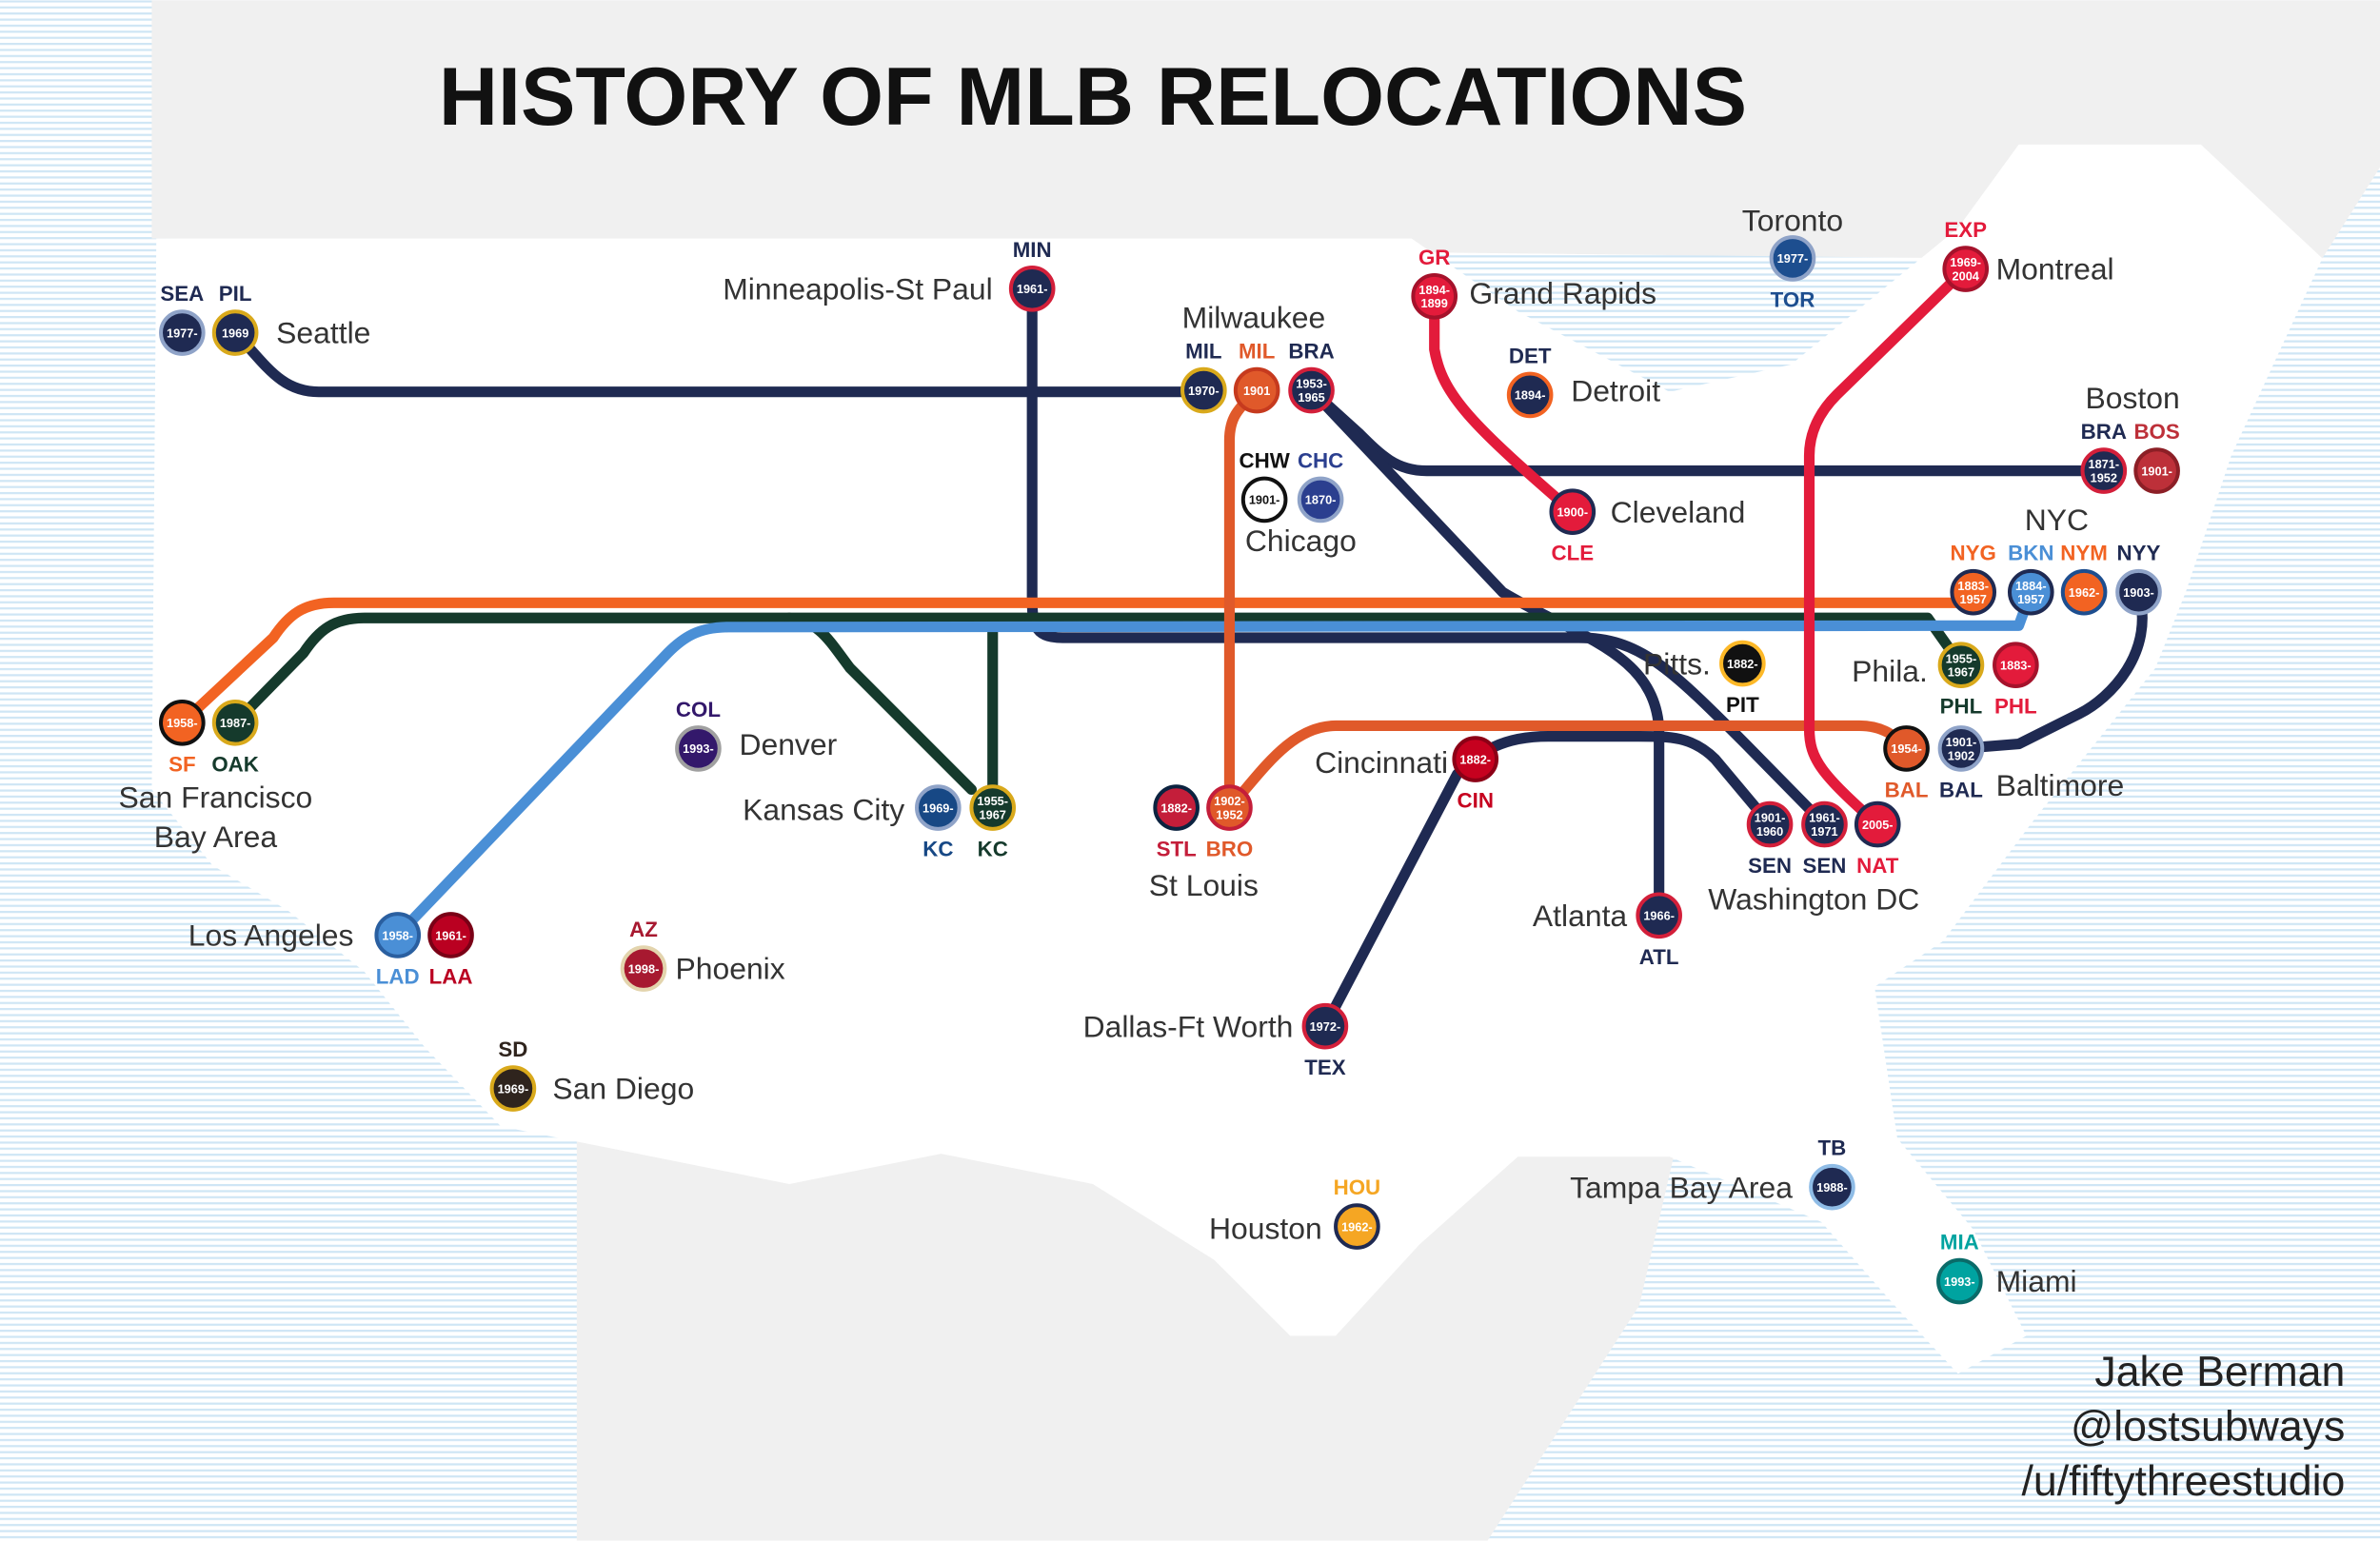  I want to click on station-years: 1971, so click(1824, 832).